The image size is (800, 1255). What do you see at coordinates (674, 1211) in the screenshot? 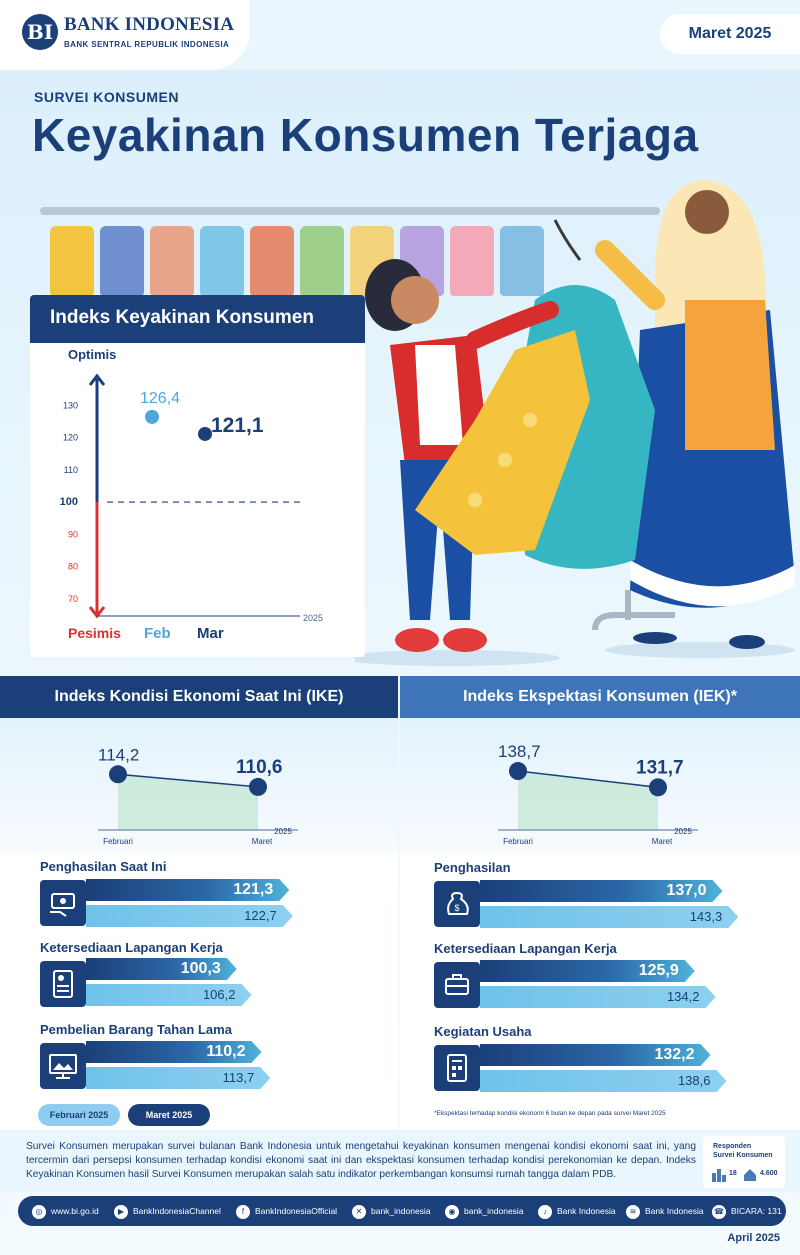
I see `footer-spotify-label: Bank Indonesia` at bounding box center [674, 1211].